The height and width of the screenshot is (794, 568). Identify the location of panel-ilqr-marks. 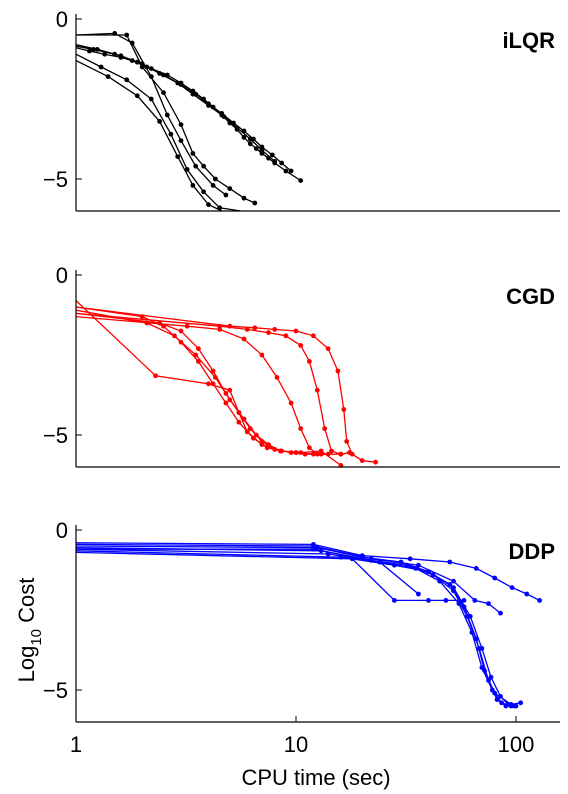
(189, 121).